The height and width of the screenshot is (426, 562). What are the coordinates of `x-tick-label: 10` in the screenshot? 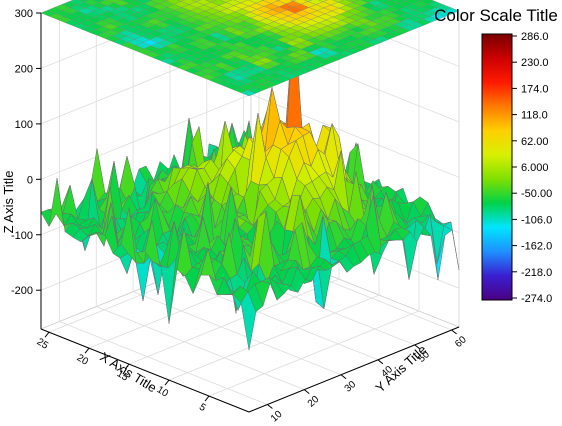 It's located at (163, 391).